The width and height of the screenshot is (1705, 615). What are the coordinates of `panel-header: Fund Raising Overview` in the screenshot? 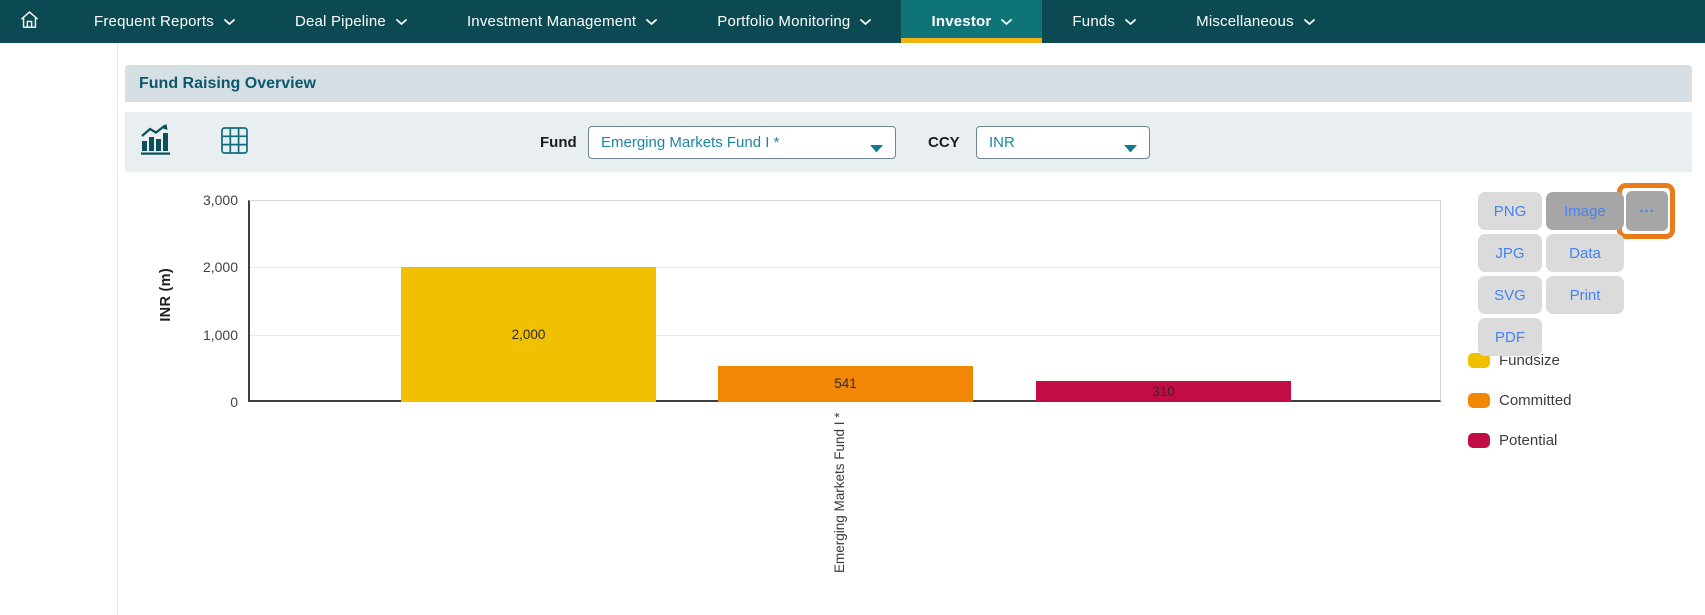 It's located at (908, 83).